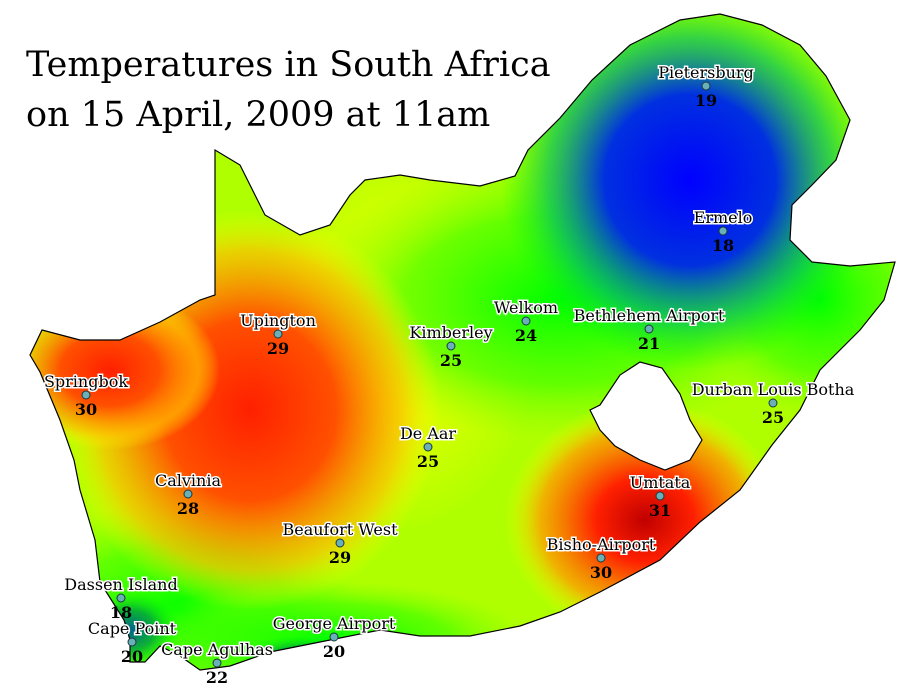 The image size is (906, 696). What do you see at coordinates (526, 335) in the screenshot?
I see `station-temperature: 24` at bounding box center [526, 335].